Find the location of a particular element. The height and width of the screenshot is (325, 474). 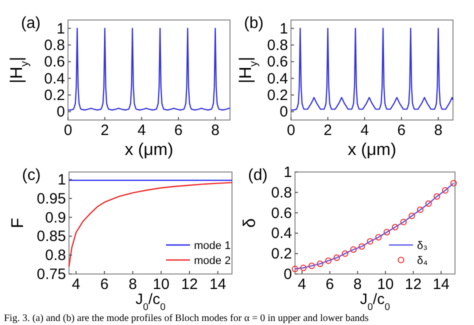

y-tick-label: 0.95 is located at coordinates (51, 199).